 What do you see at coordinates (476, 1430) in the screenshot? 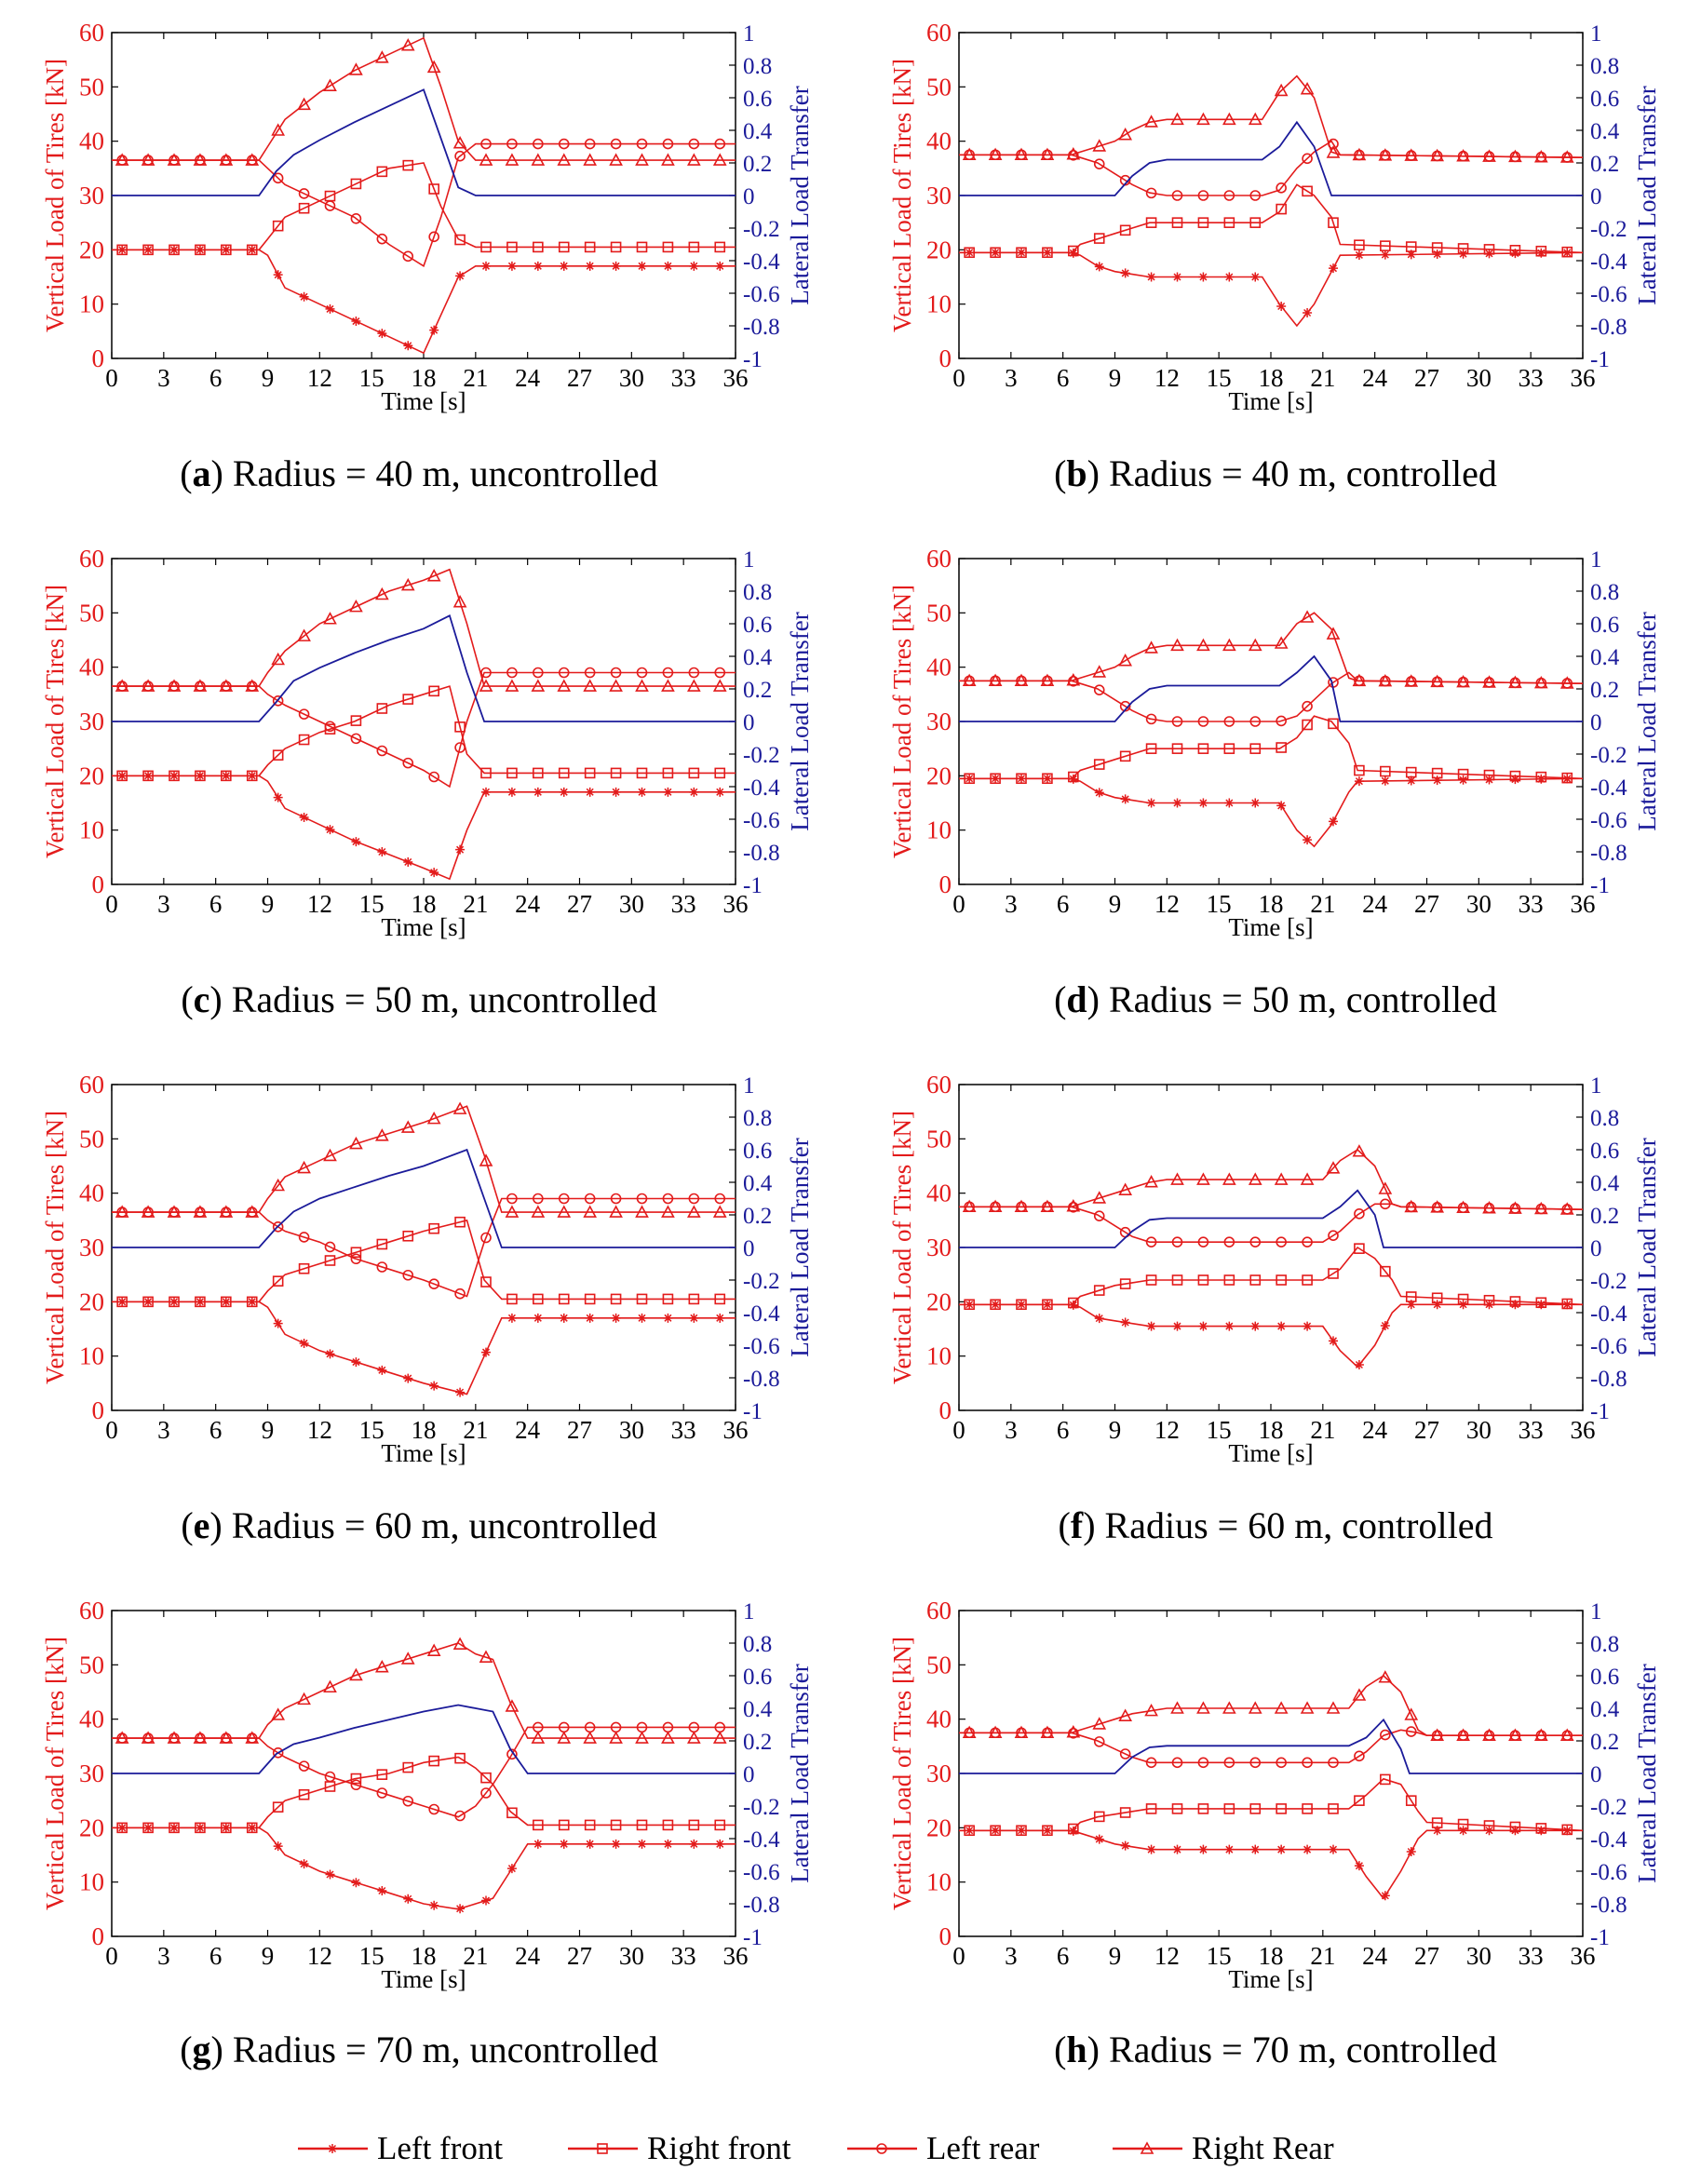
I see `x-tick-label: 21` at bounding box center [476, 1430].